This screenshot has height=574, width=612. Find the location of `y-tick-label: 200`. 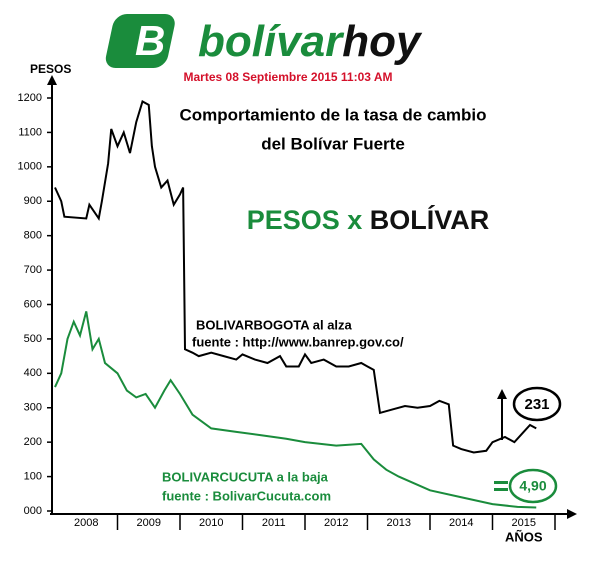

y-tick-label: 200 is located at coordinates (33, 442).